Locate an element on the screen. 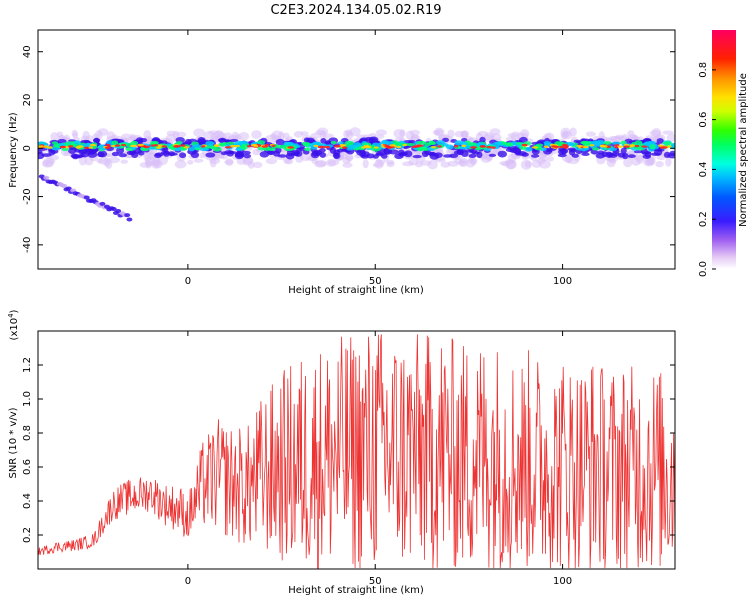  snr-y-tick-label: 1.2 is located at coordinates (27, 365).